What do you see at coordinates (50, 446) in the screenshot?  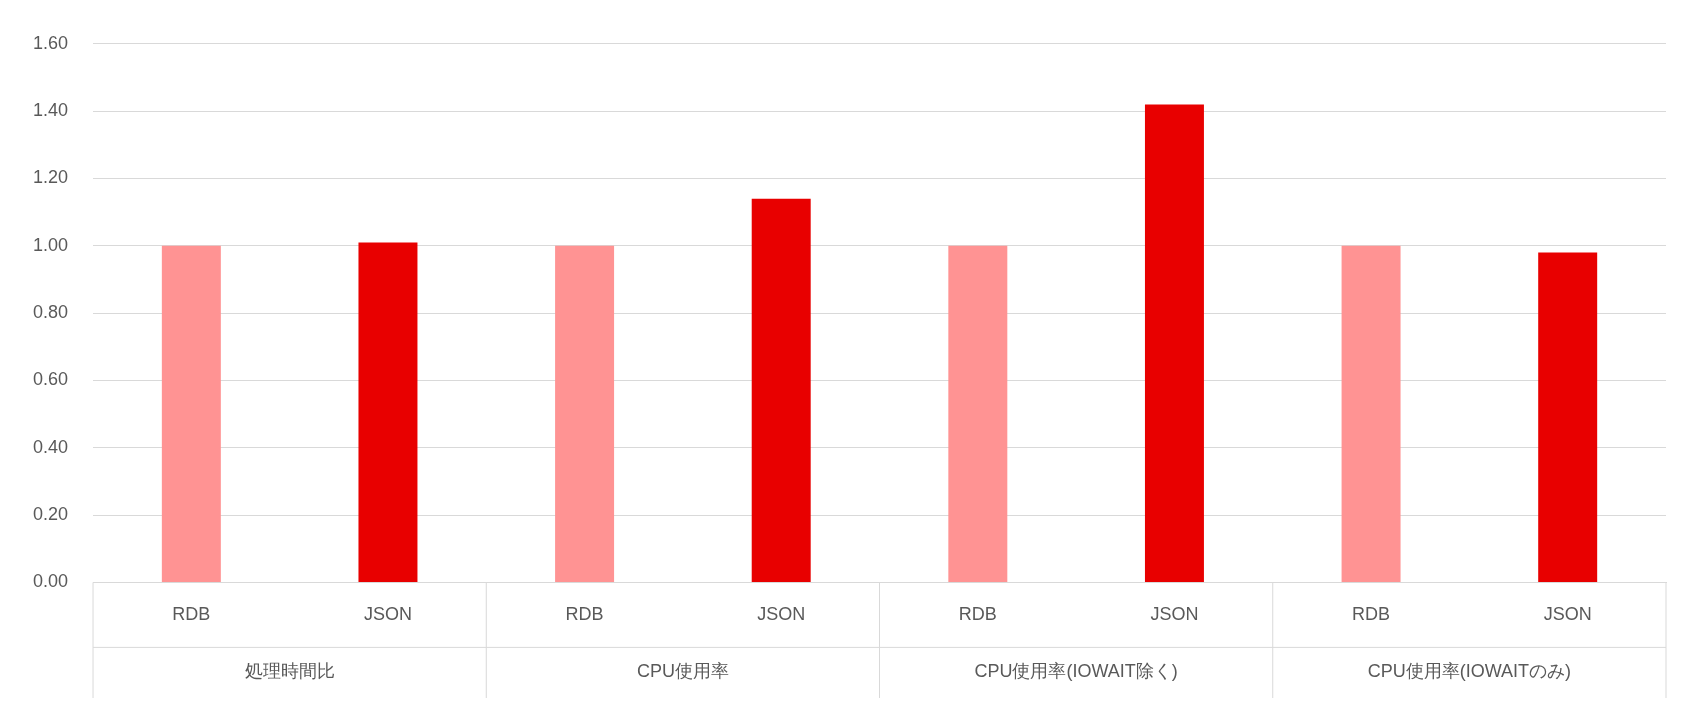 I see `y-tick-label: 0.40` at bounding box center [50, 446].